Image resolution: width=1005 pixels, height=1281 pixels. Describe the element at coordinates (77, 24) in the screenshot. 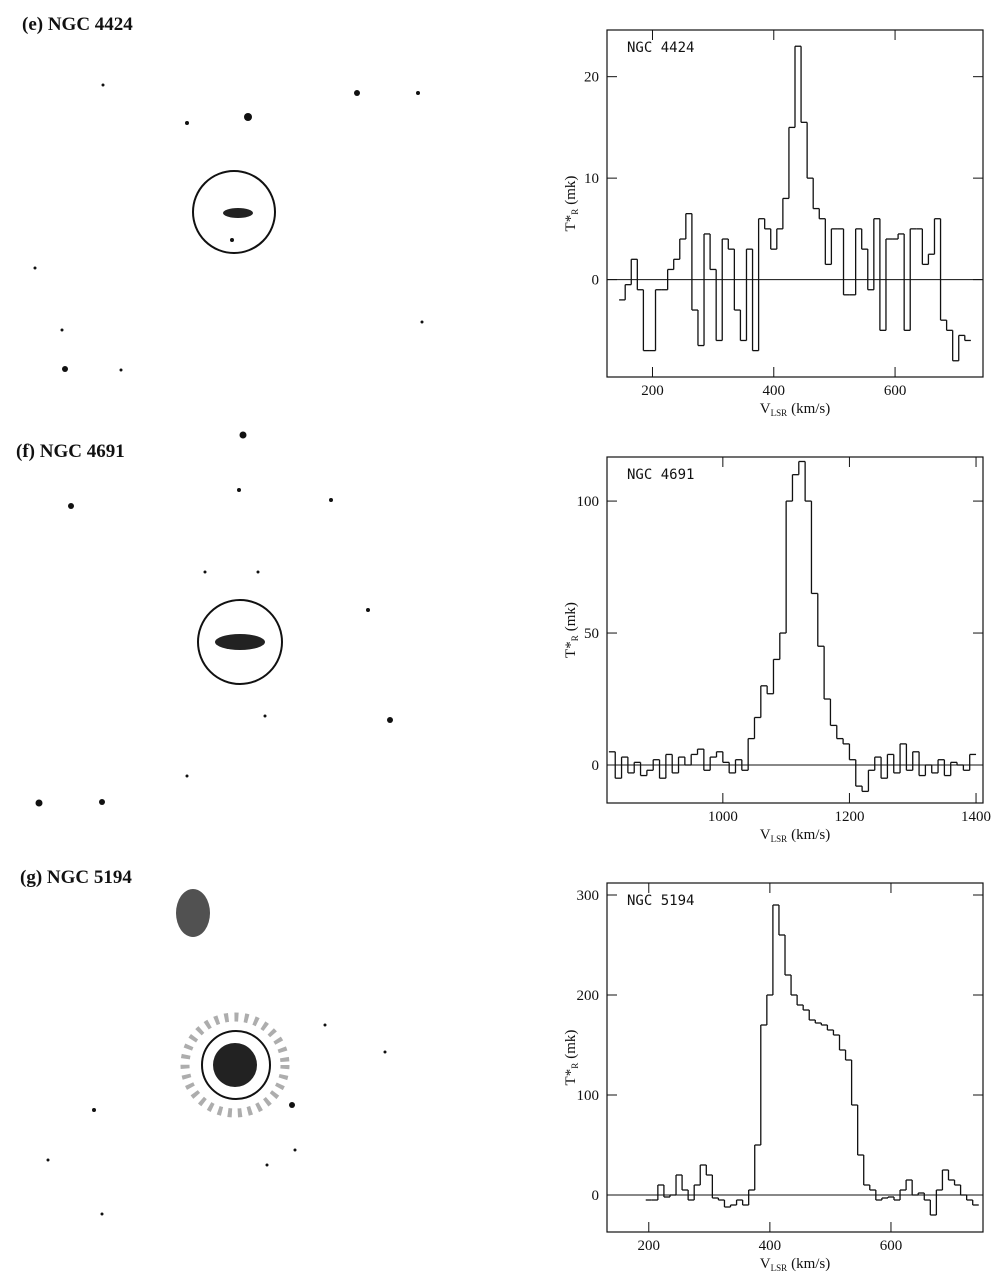

I see `panel-label: (e) NGC 4424` at that location.